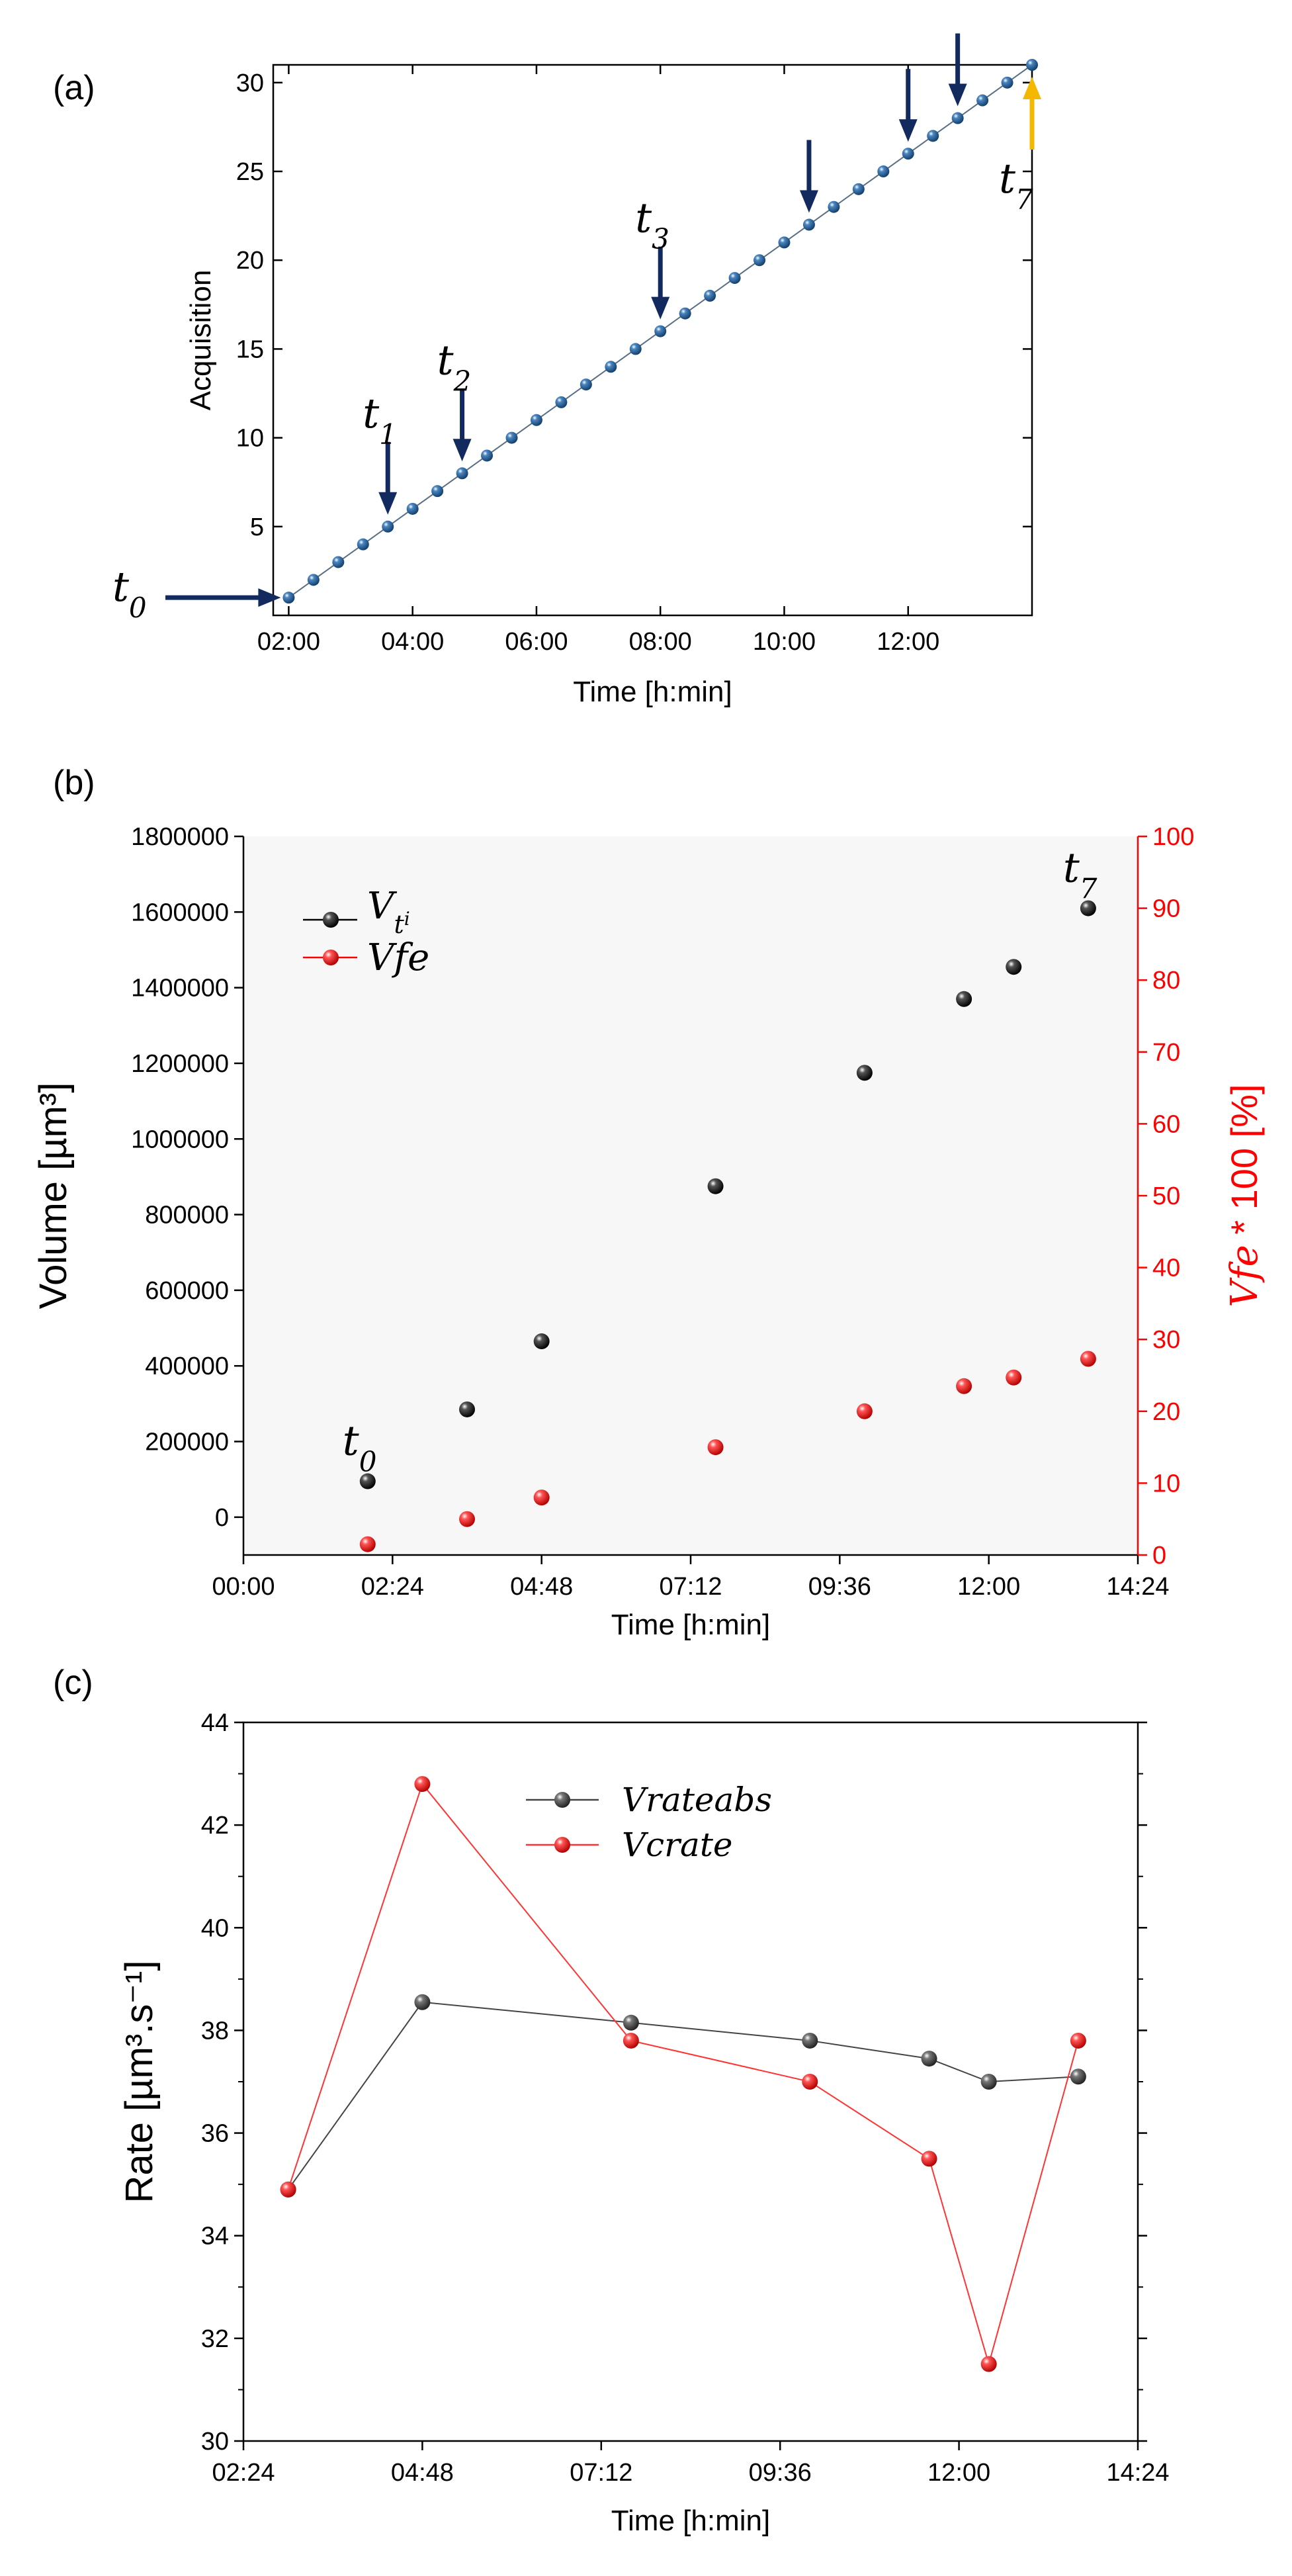  Describe the element at coordinates (180, 988) in the screenshot. I see `y-tick-label-b: 1400000` at that location.